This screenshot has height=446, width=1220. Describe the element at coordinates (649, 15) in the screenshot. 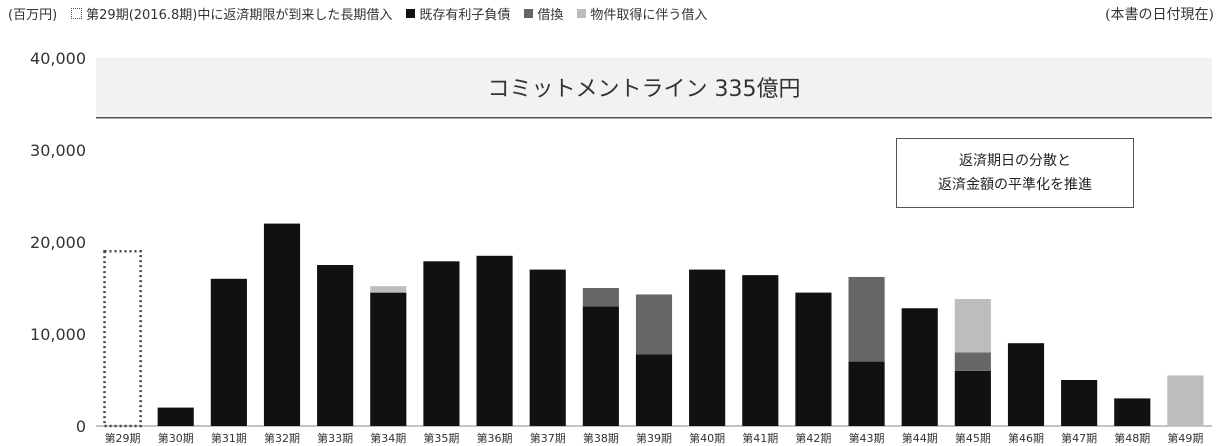

I see `legend-label-acquisition: 物件取得に伴う借入` at that location.